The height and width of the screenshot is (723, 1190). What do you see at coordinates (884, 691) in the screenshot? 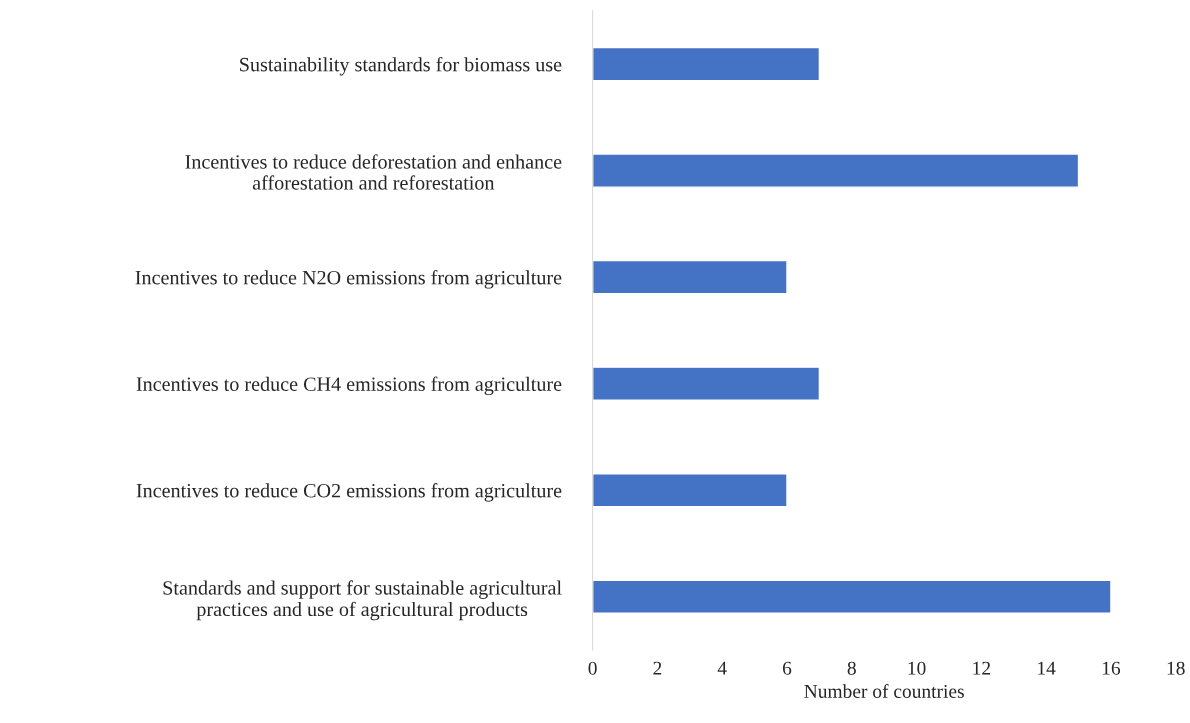
I see `x-axis-title: Number of countries` at bounding box center [884, 691].